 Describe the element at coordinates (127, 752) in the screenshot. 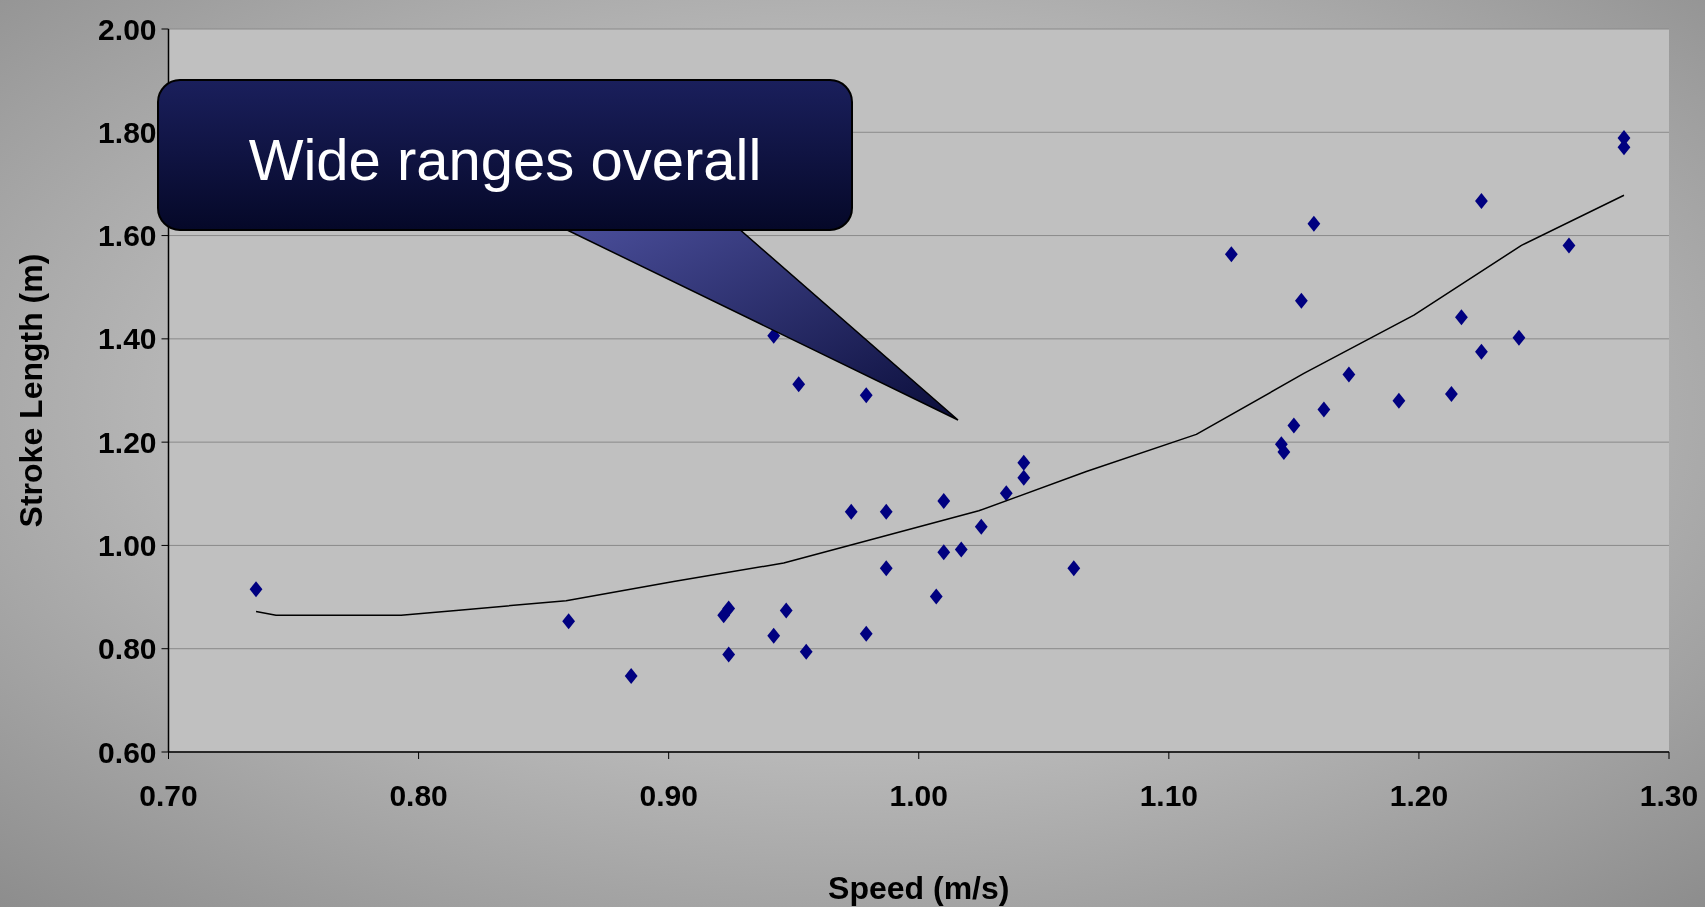

I see `y-tick-label: 0.60` at that location.